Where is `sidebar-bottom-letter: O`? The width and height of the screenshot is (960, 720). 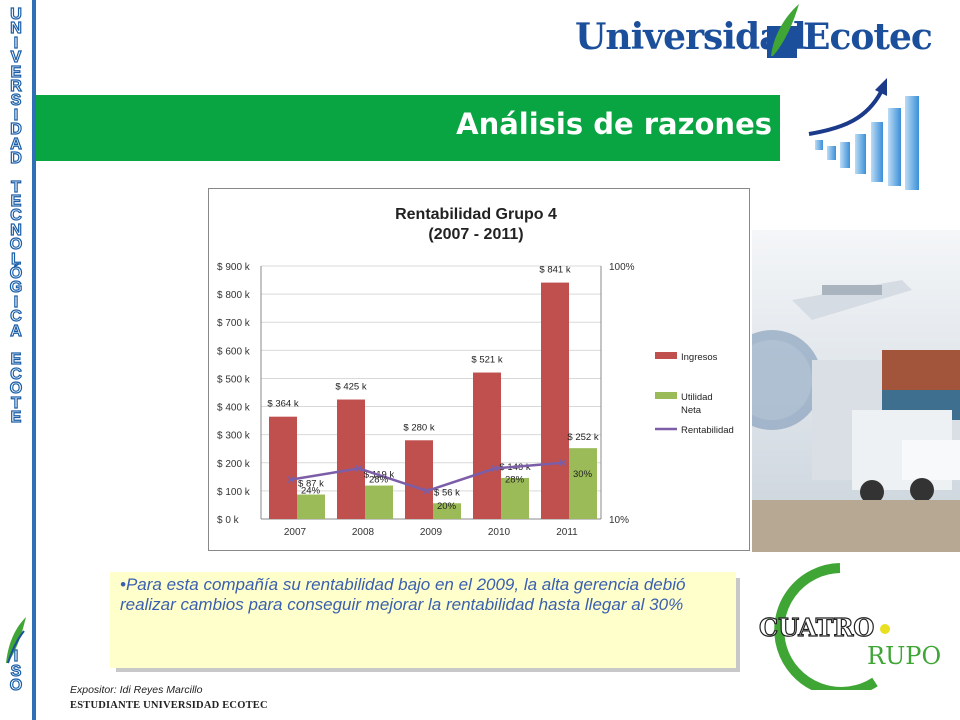
sidebar-bottom-letter: O is located at coordinates (16, 686).